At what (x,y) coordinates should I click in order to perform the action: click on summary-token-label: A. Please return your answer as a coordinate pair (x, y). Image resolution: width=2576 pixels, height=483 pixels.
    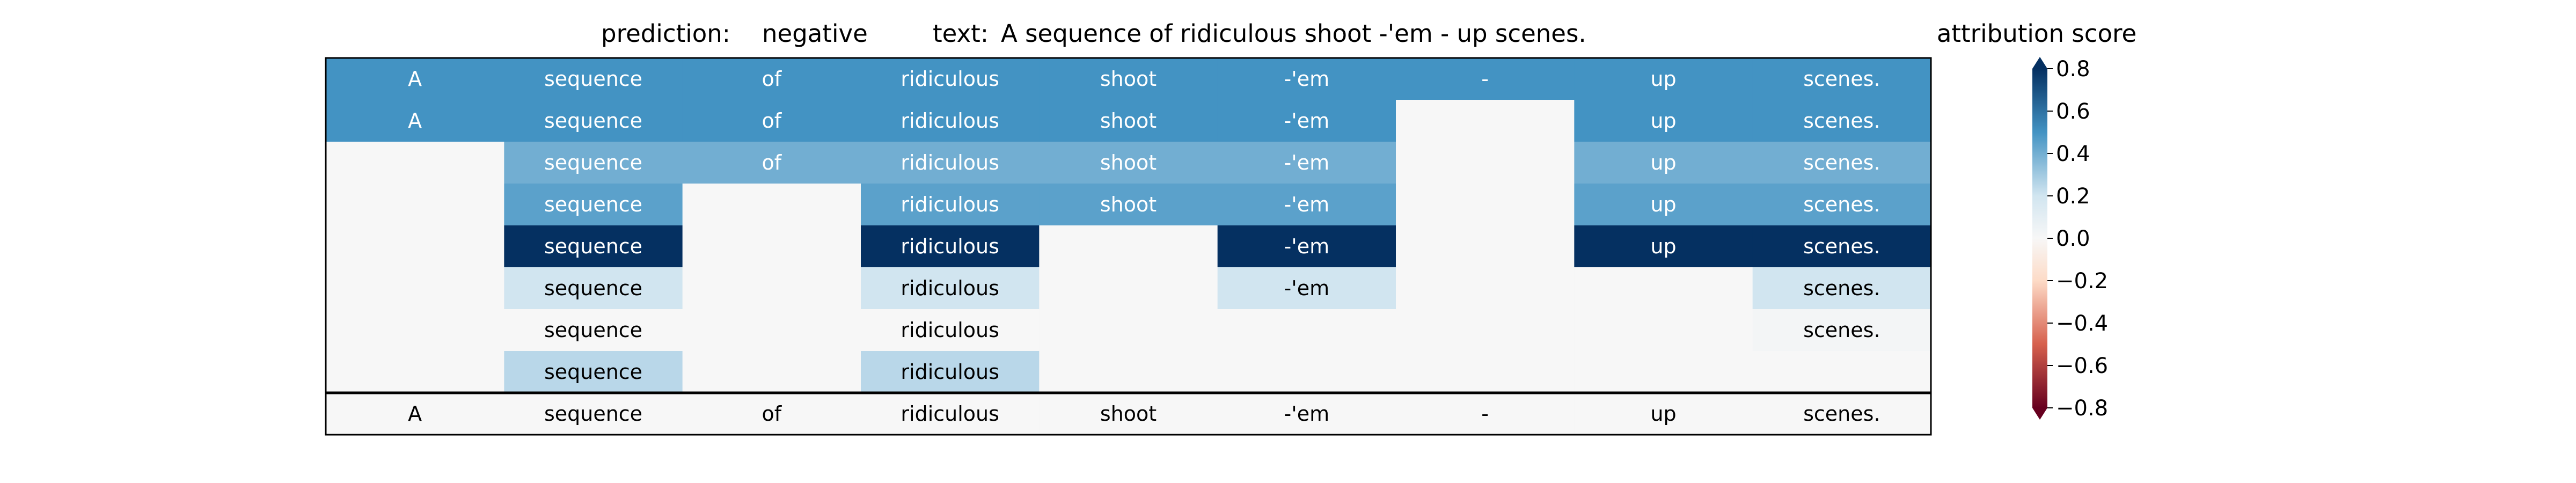
    Looking at the image, I should click on (415, 414).